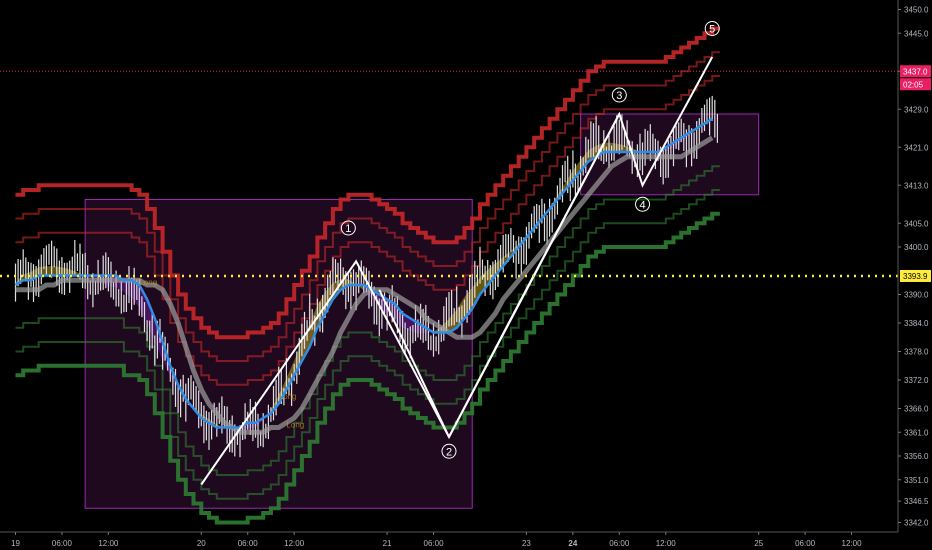 Image resolution: width=932 pixels, height=550 pixels. Describe the element at coordinates (916, 295) in the screenshot. I see `y-tick-label: 3390.0` at that location.